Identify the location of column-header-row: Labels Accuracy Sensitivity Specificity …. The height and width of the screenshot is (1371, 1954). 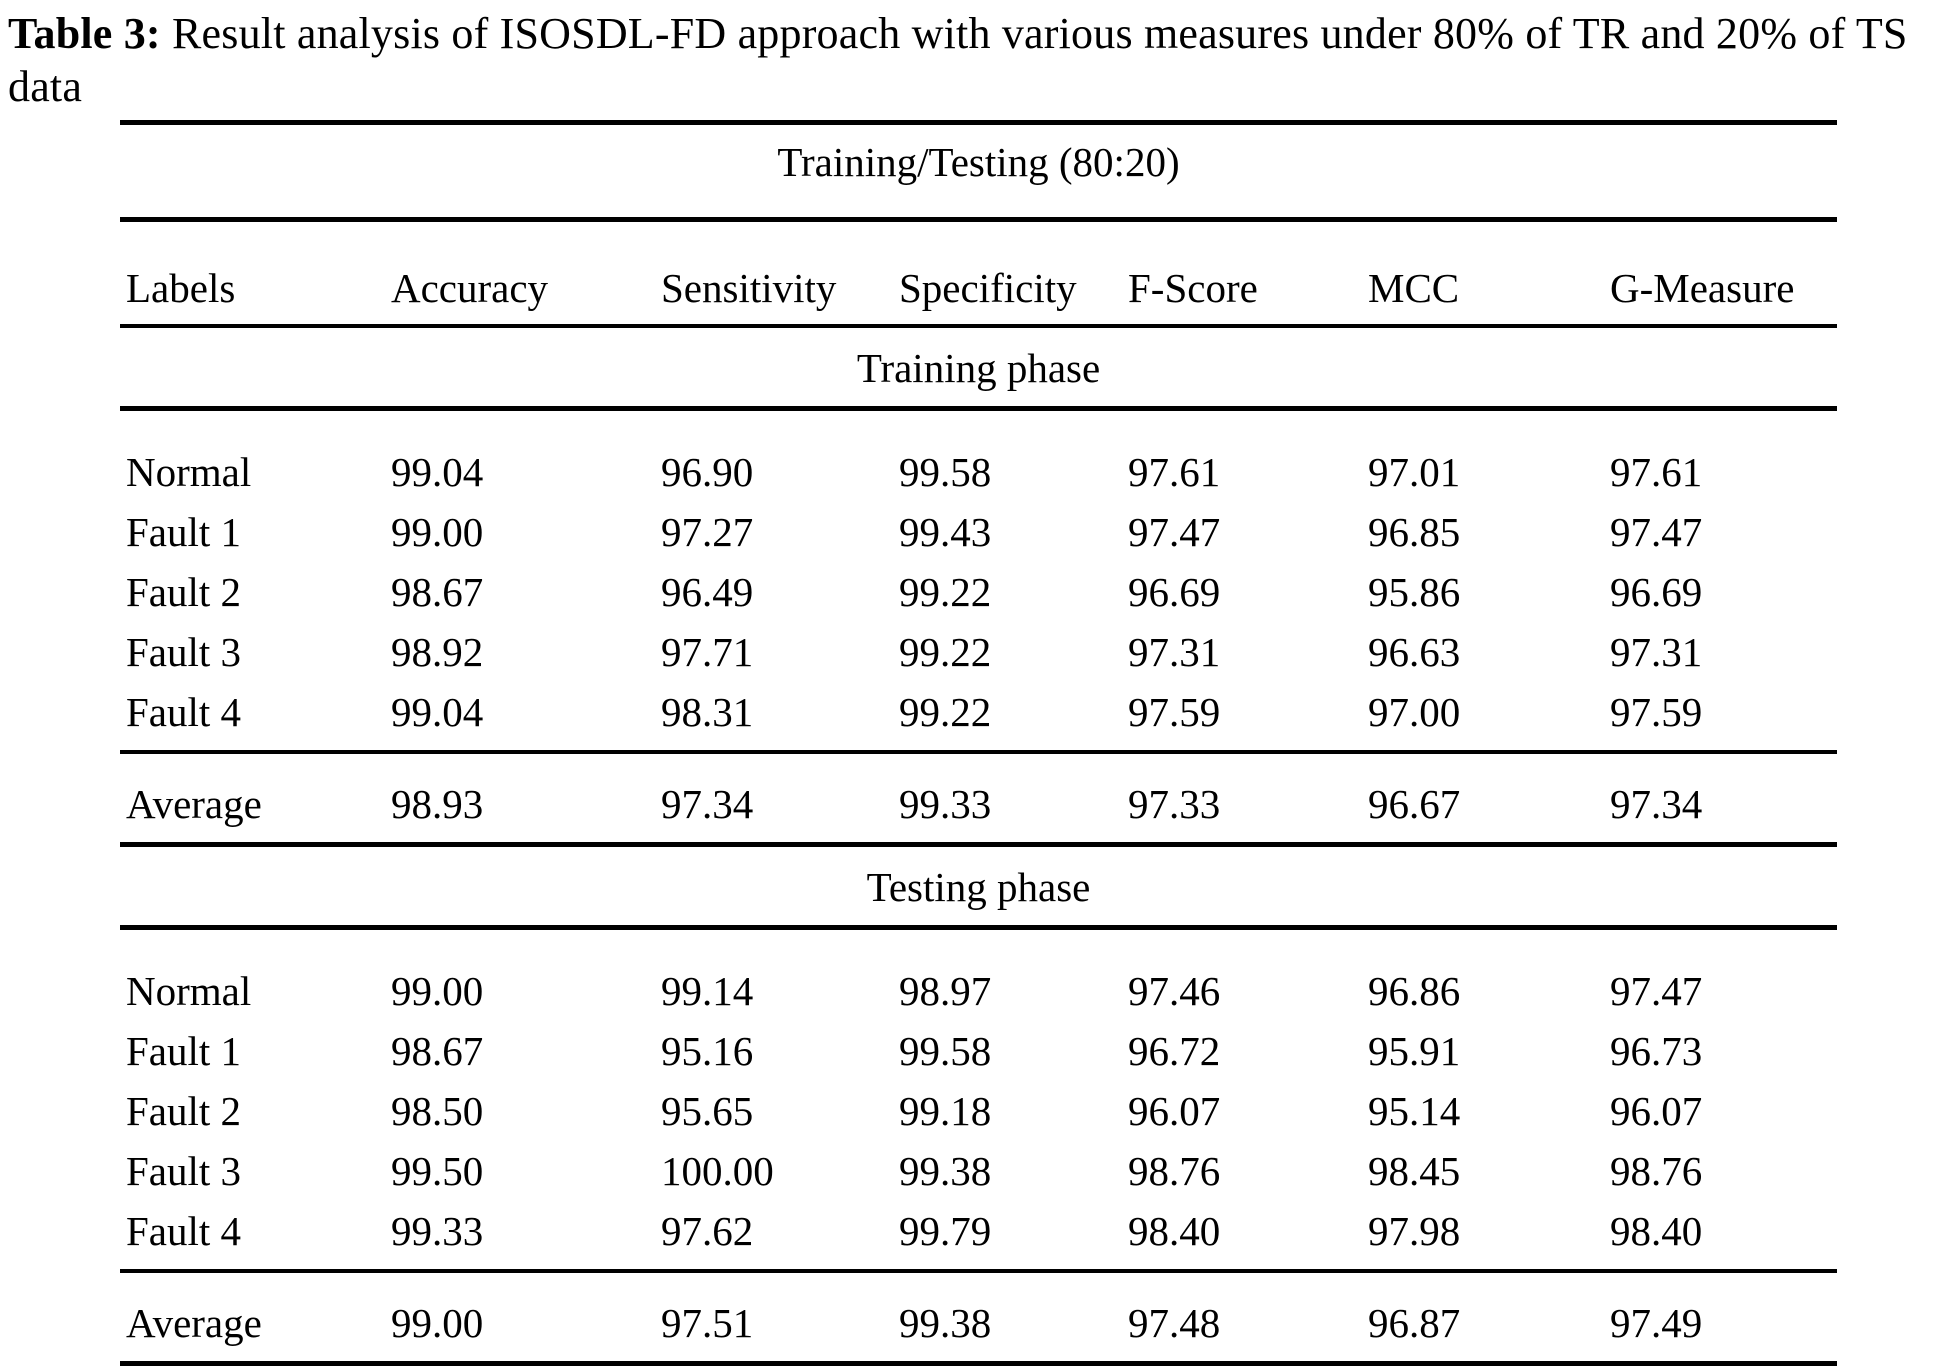
(979, 273).